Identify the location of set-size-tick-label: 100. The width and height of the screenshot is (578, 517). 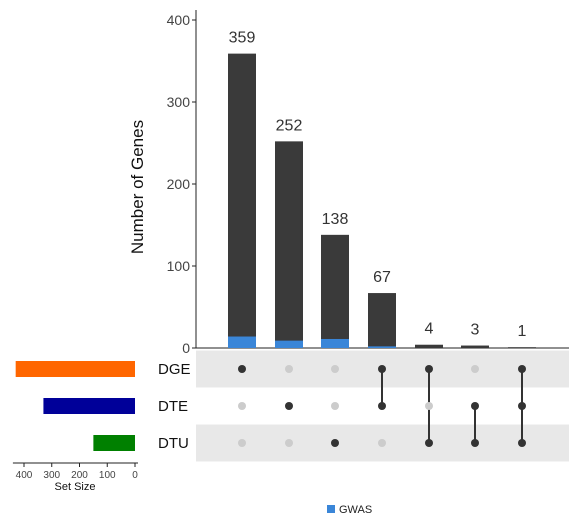
(107, 475).